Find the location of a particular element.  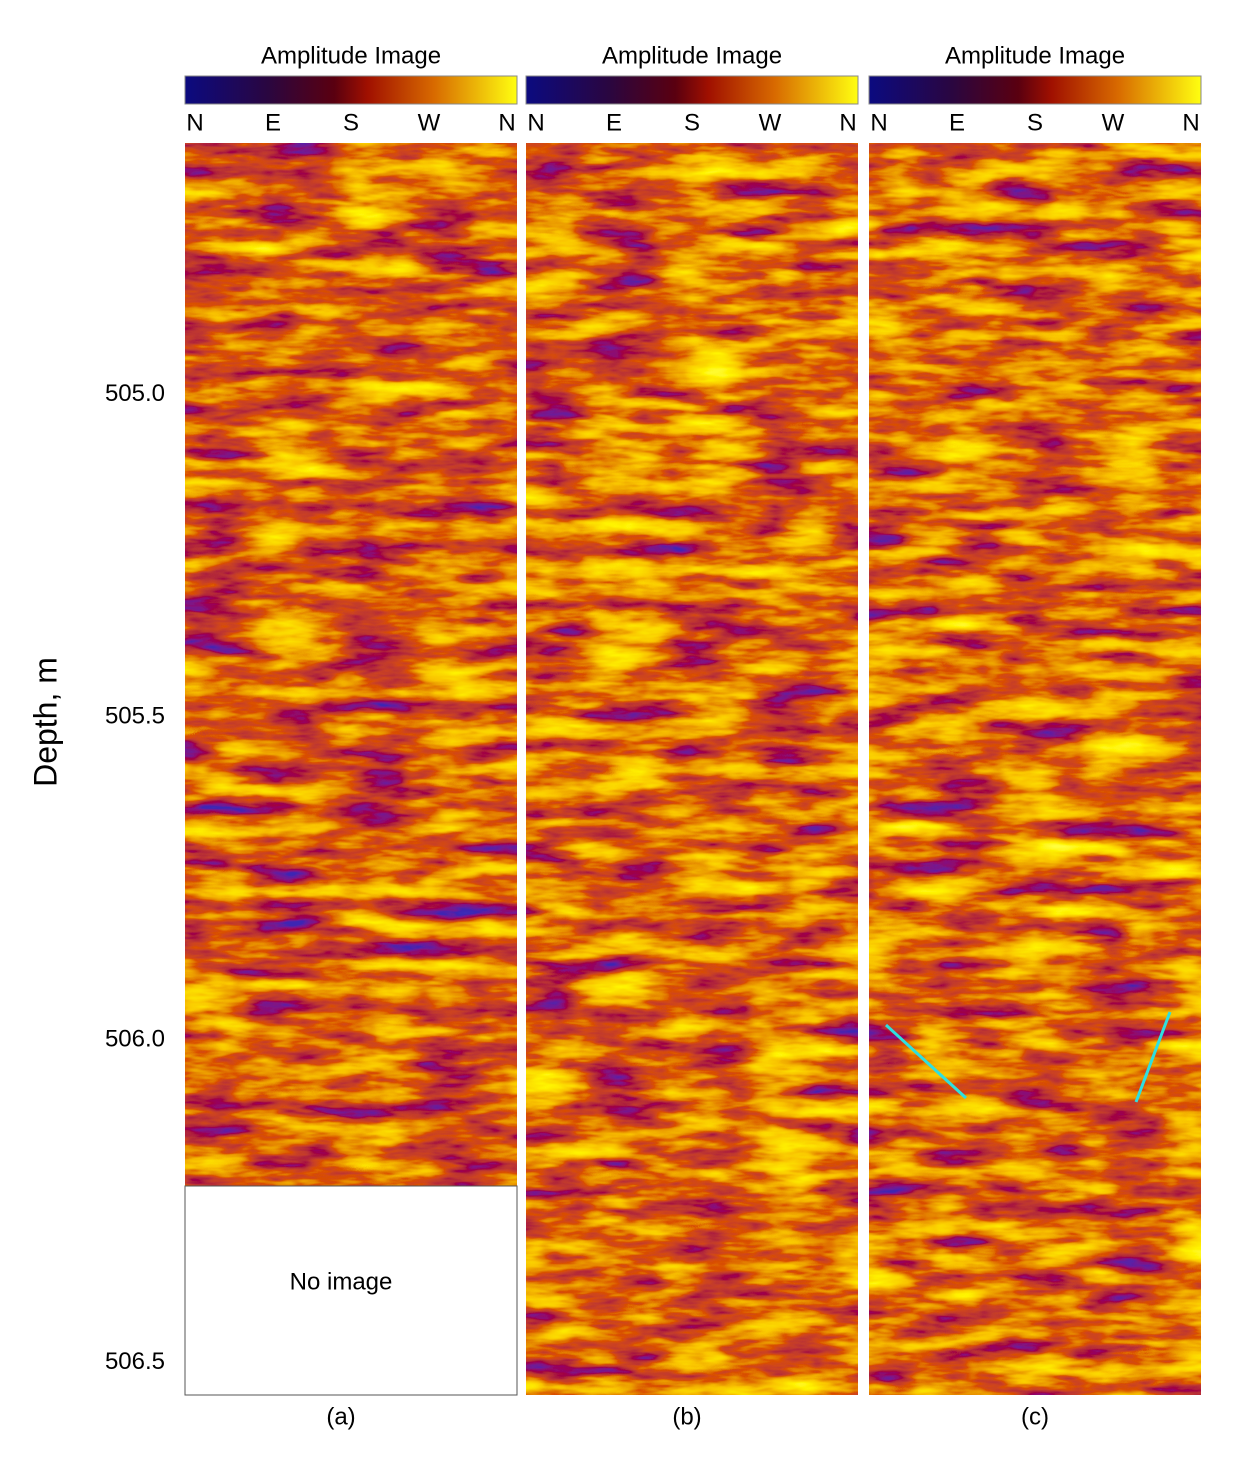

y-tick-label: 506.5 is located at coordinates (135, 1361).